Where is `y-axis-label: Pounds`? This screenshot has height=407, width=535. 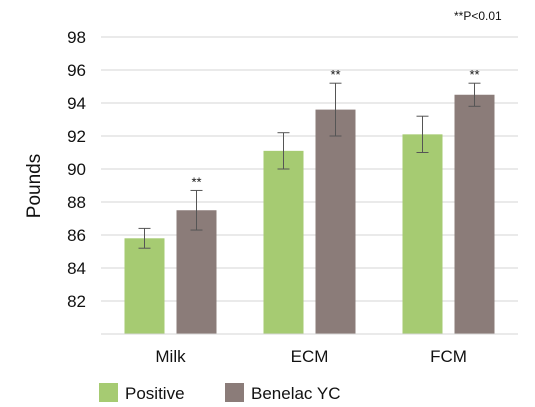 y-axis-label: Pounds is located at coordinates (34, 186).